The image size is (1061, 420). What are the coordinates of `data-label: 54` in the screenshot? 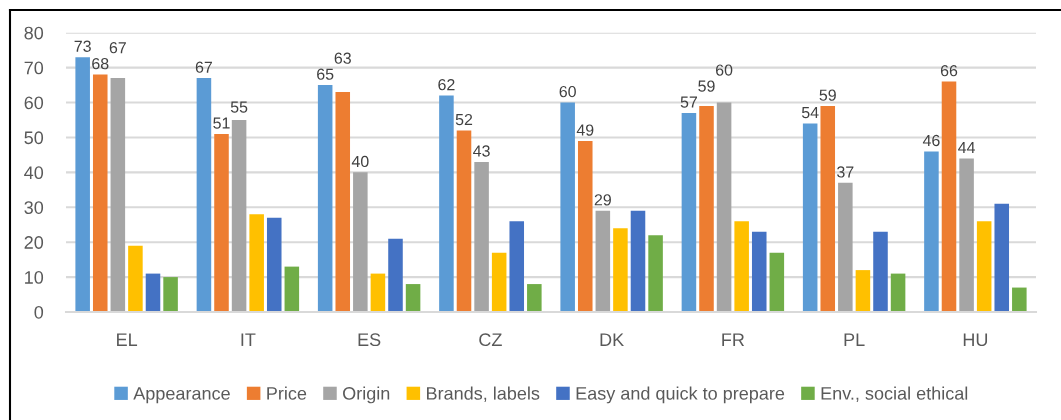 It's located at (810, 113).